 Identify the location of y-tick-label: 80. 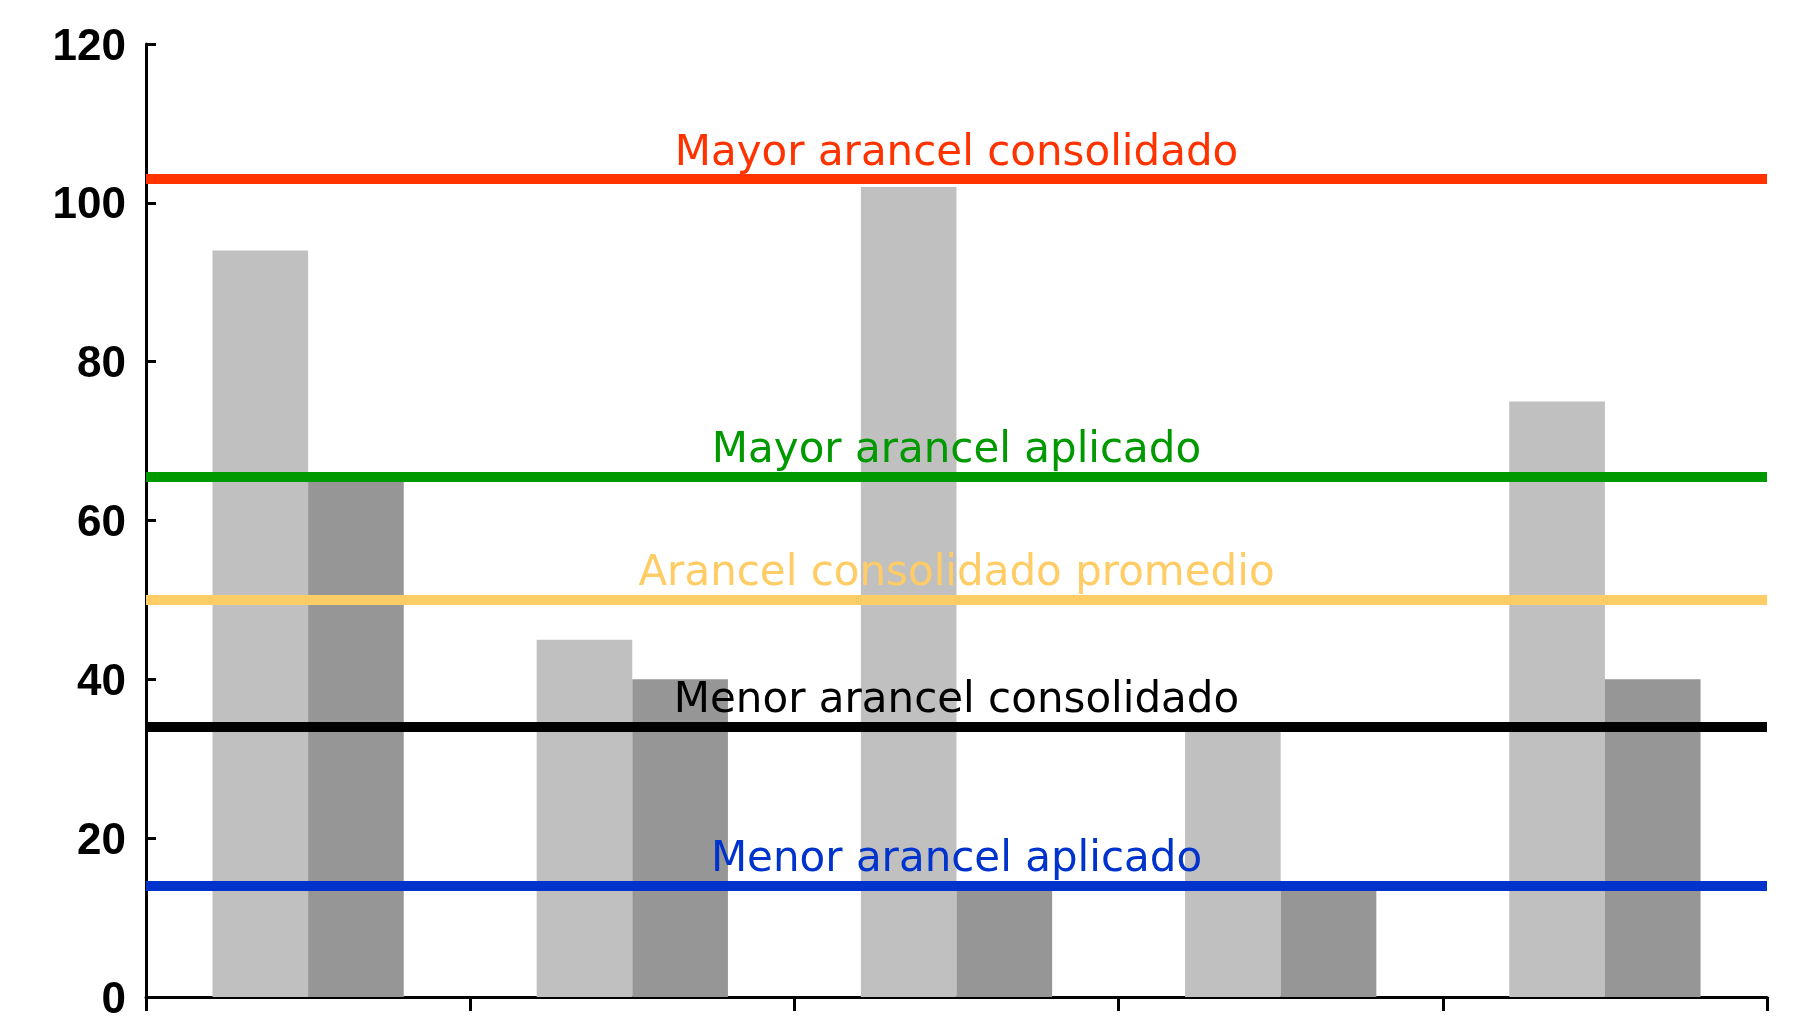
(101, 362).